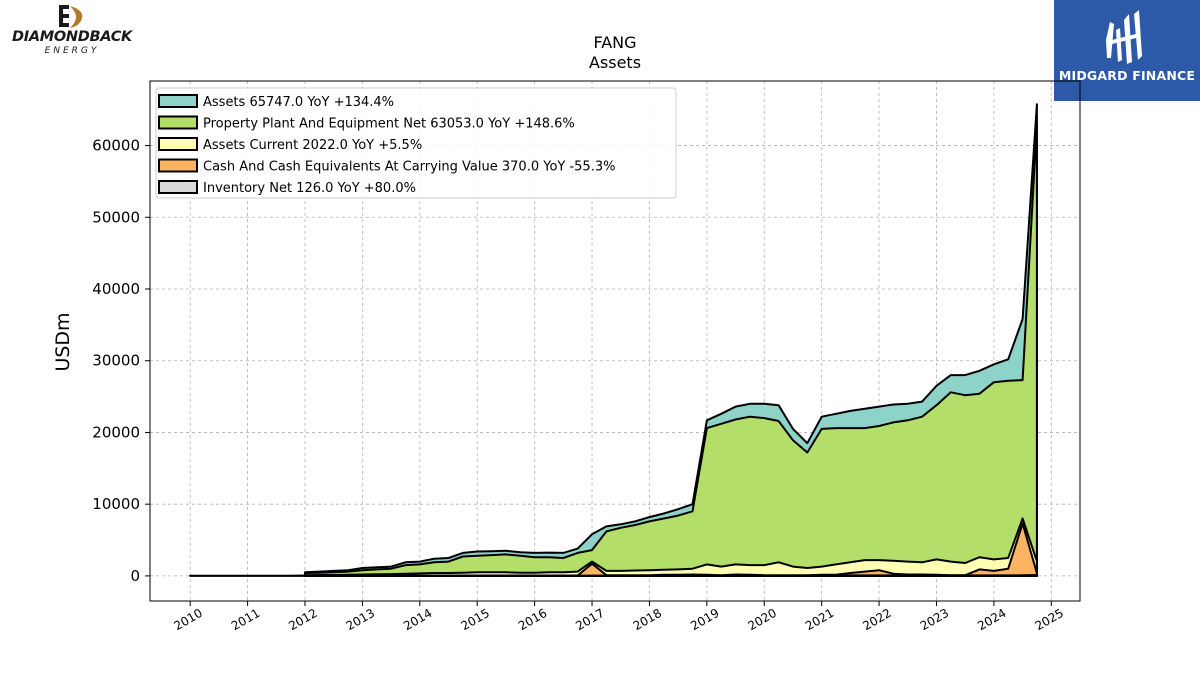  Describe the element at coordinates (298, 102) in the screenshot. I see `legend-label: Assets 65747.0 YoY +134.4%` at that location.